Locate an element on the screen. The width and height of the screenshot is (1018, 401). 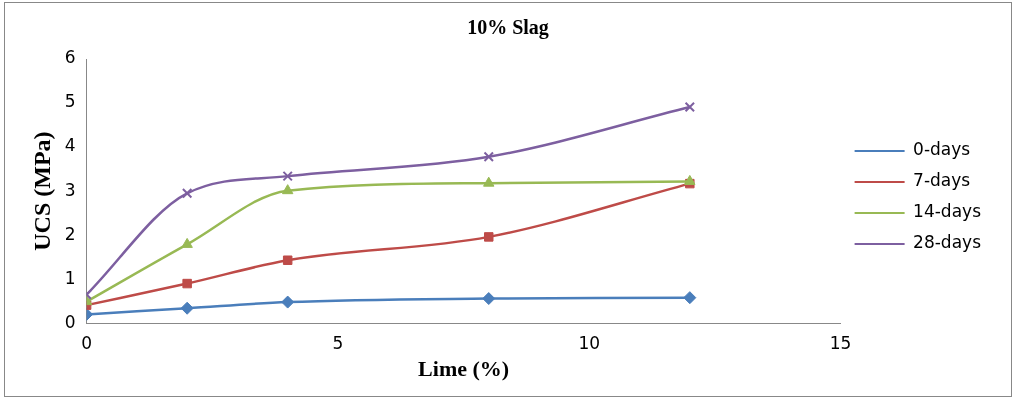
y-axis-title: UCS (MPa) is located at coordinates (41, 191).